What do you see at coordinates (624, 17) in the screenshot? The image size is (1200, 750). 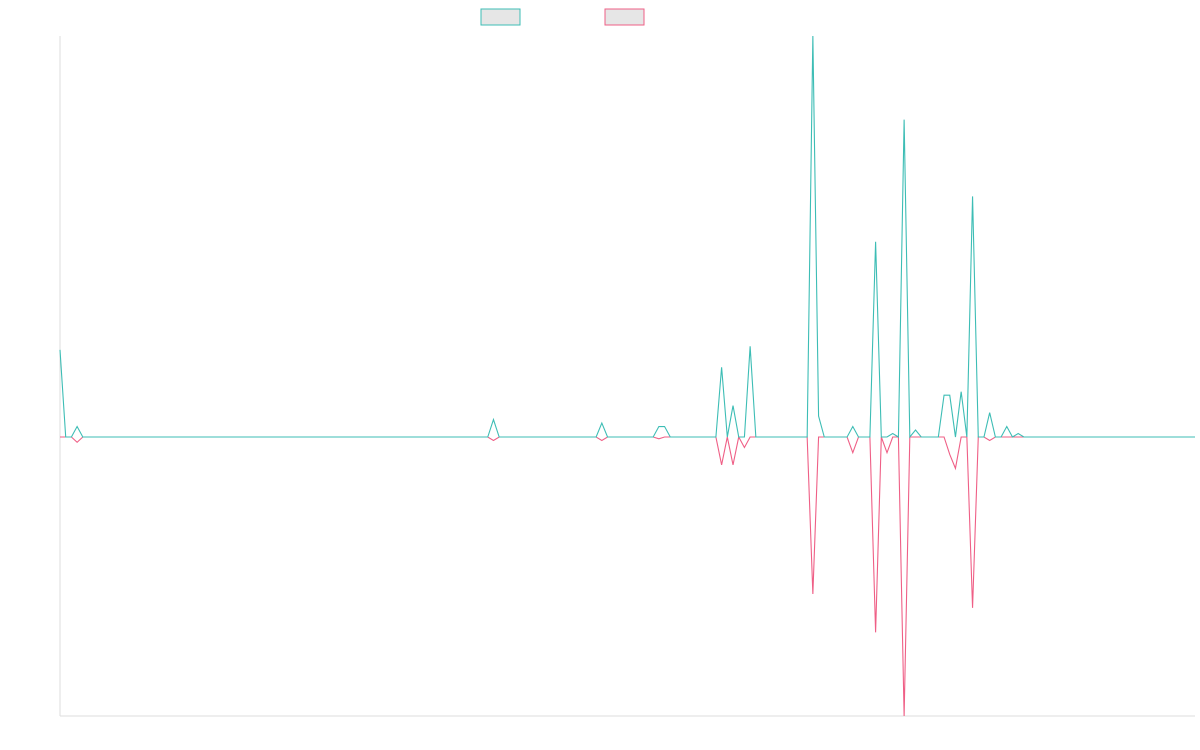 I see `legend-swatch-series-b` at bounding box center [624, 17].